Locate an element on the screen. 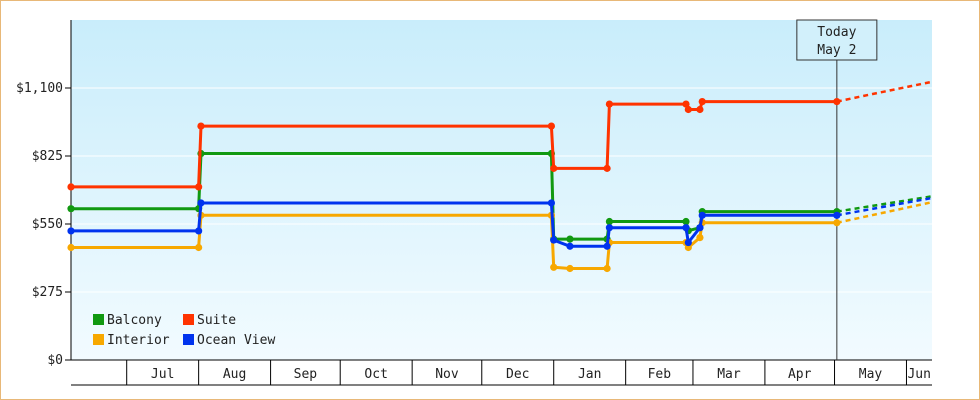 Image resolution: width=980 pixels, height=400 pixels. month-label: May is located at coordinates (871, 374).